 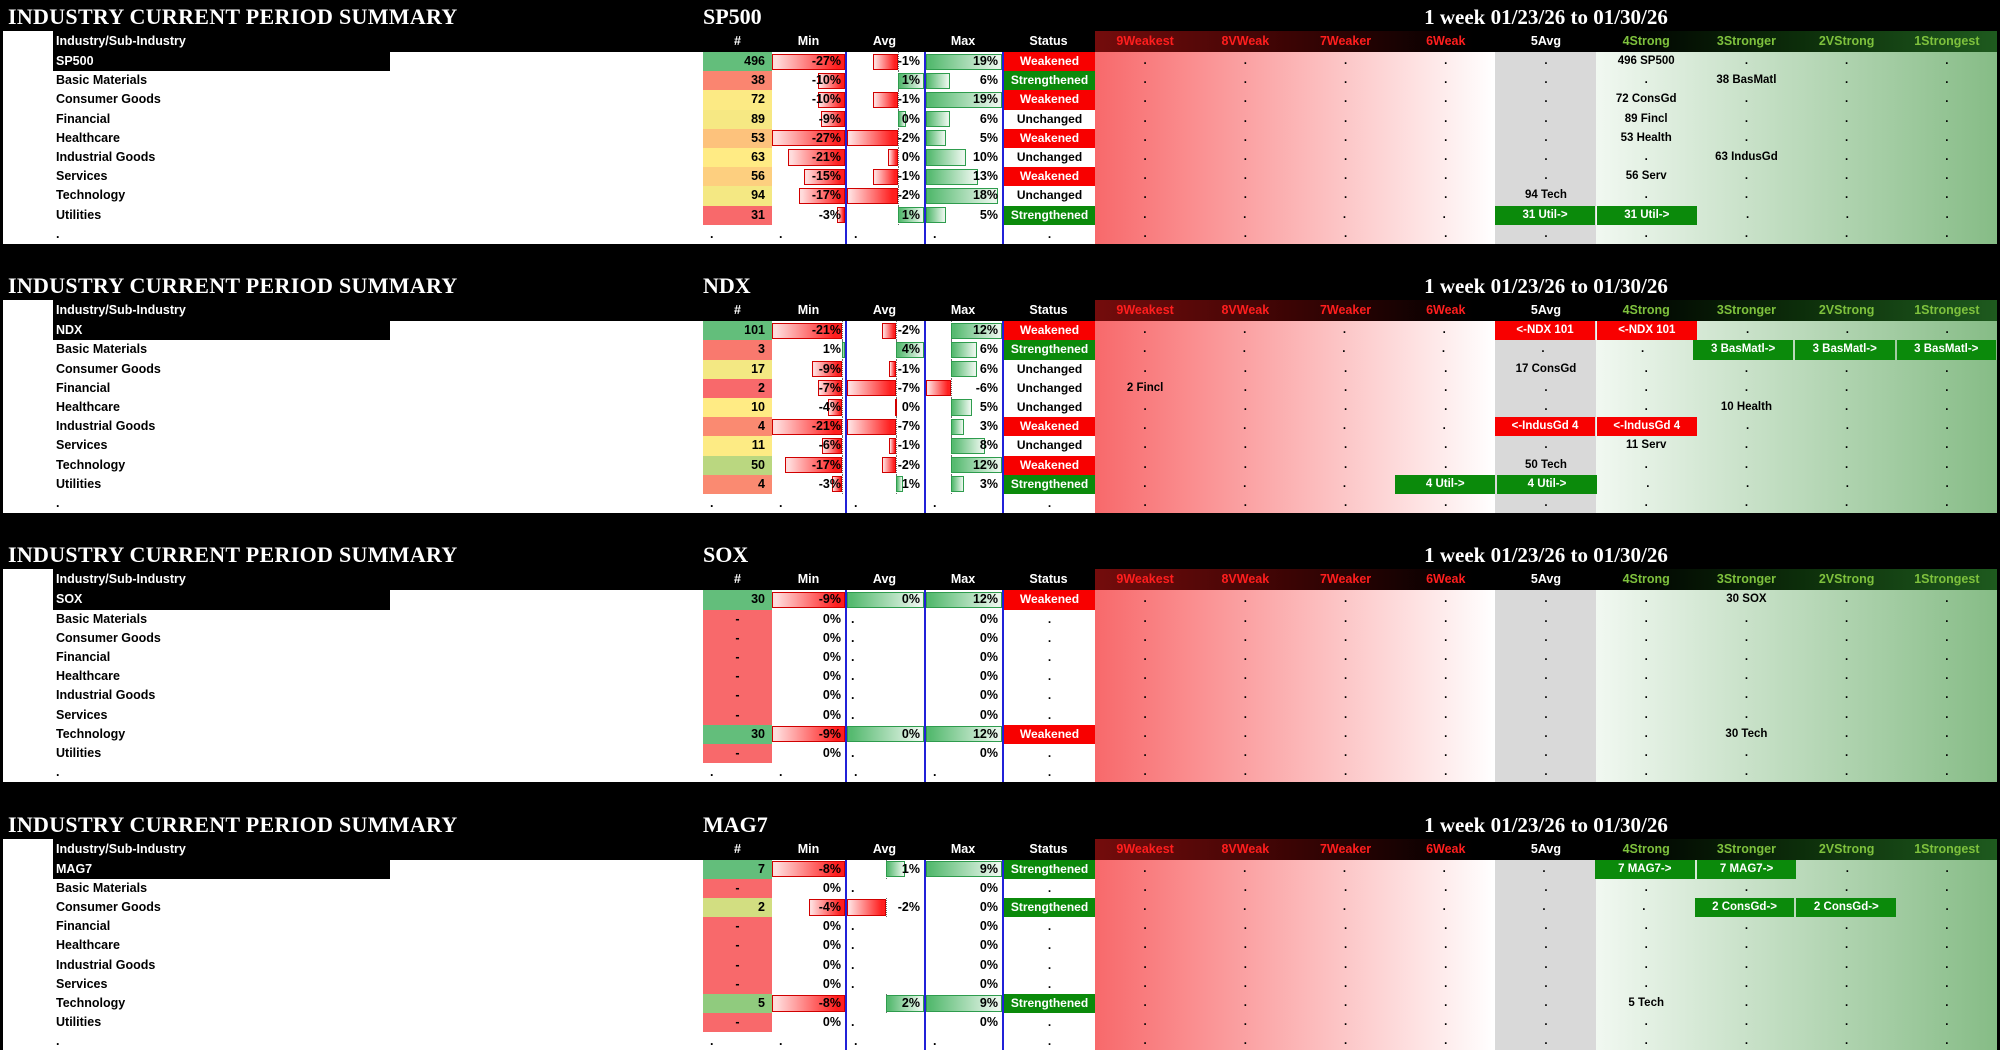 What do you see at coordinates (963, 177) in the screenshot?
I see `max-cell: 13%` at bounding box center [963, 177].